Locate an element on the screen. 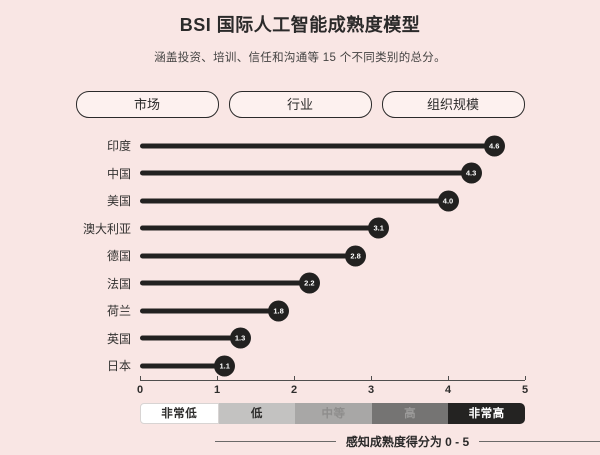  country-label: 美国 is located at coordinates (118, 201).